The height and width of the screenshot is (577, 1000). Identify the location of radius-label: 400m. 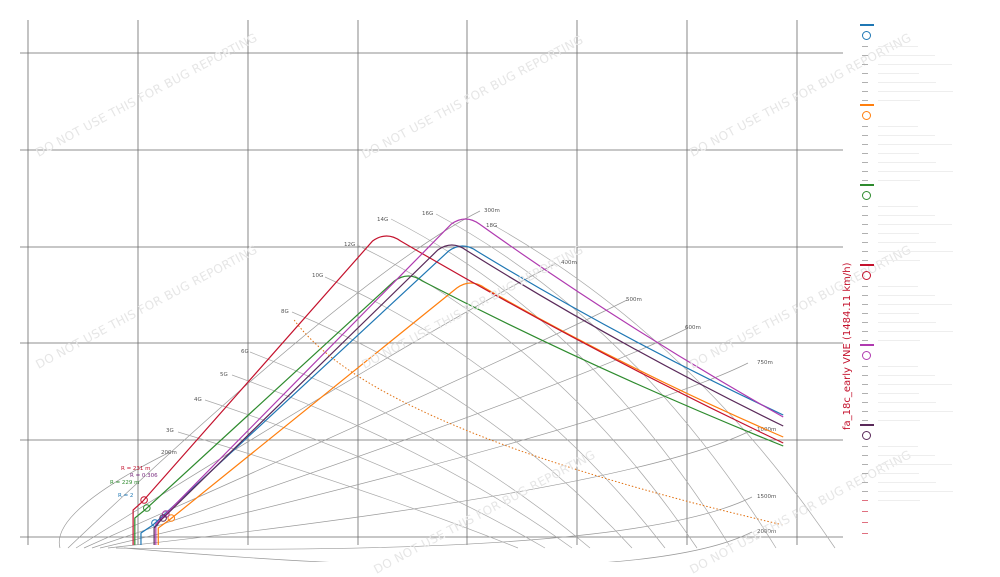
(569, 263).